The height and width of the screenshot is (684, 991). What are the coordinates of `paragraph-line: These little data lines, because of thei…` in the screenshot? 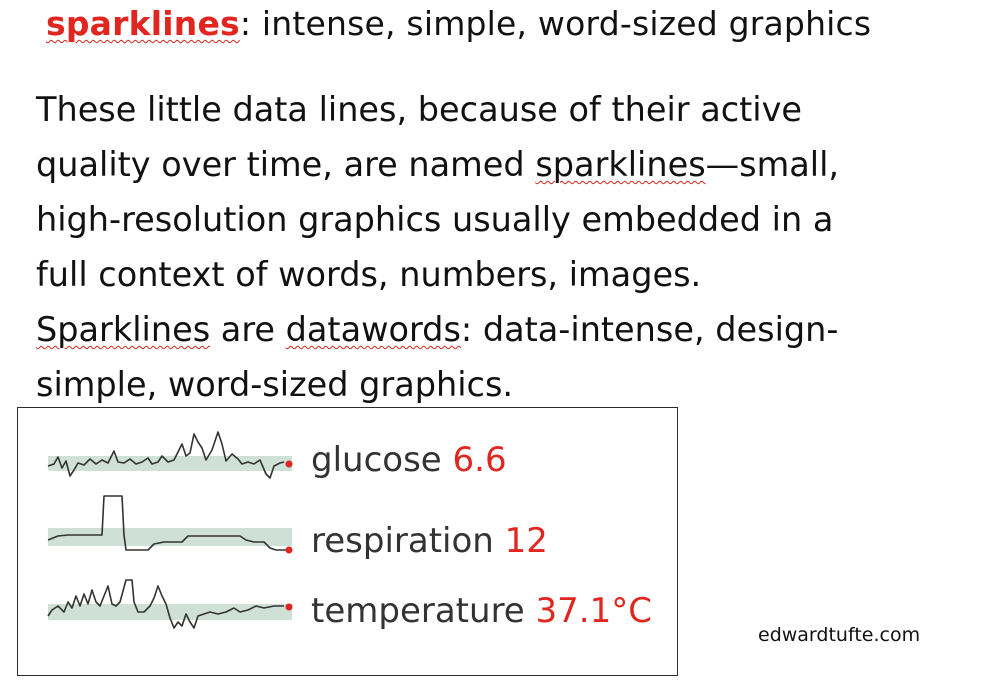 It's located at (419, 109).